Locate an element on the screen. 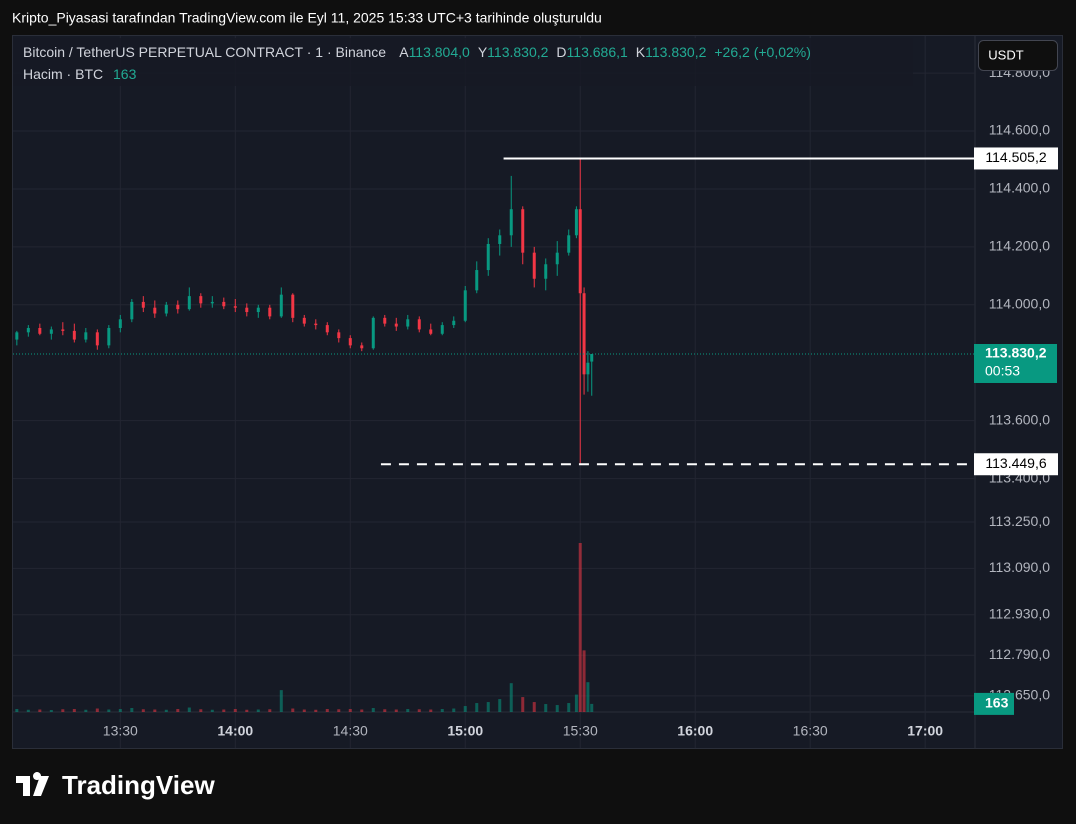 Image resolution: width=1076 pixels, height=824 pixels. level-label: 113.449,6 is located at coordinates (1015, 463).